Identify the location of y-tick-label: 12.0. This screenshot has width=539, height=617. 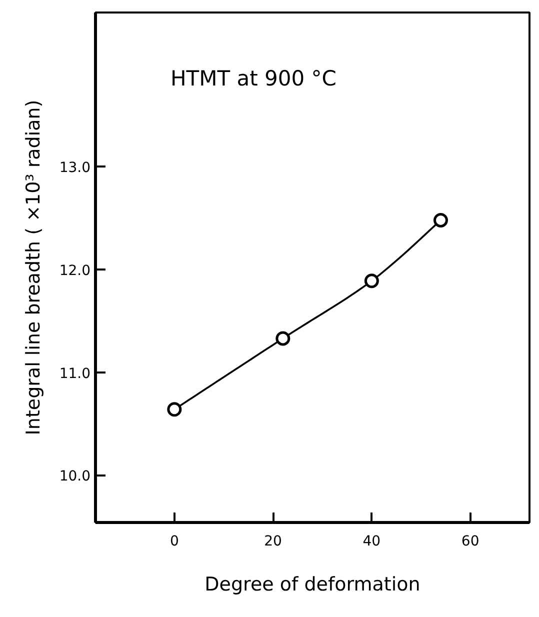
(74, 271).